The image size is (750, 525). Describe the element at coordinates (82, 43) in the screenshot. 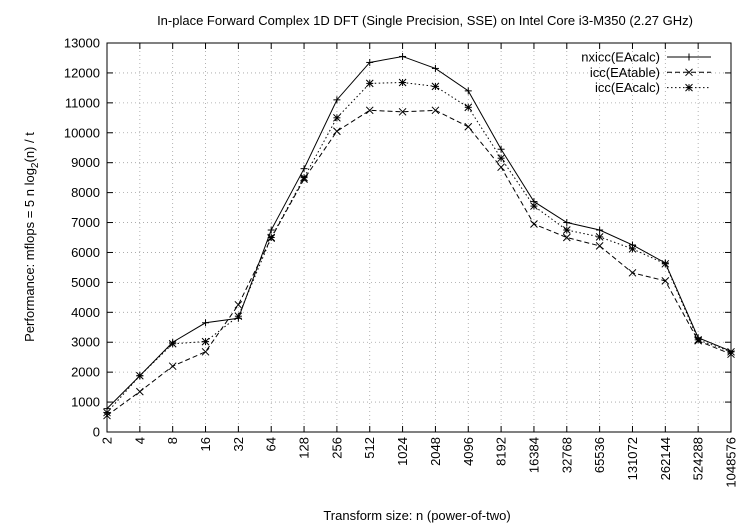

I see `y-tick-label: 13000` at that location.